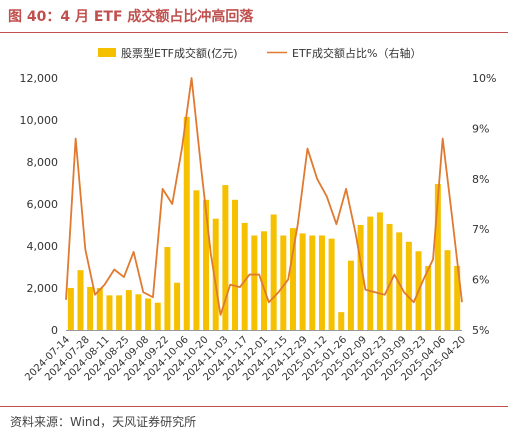 The image size is (508, 435). What do you see at coordinates (39, 78) in the screenshot?
I see `left-tick-label: 12,000` at bounding box center [39, 78].